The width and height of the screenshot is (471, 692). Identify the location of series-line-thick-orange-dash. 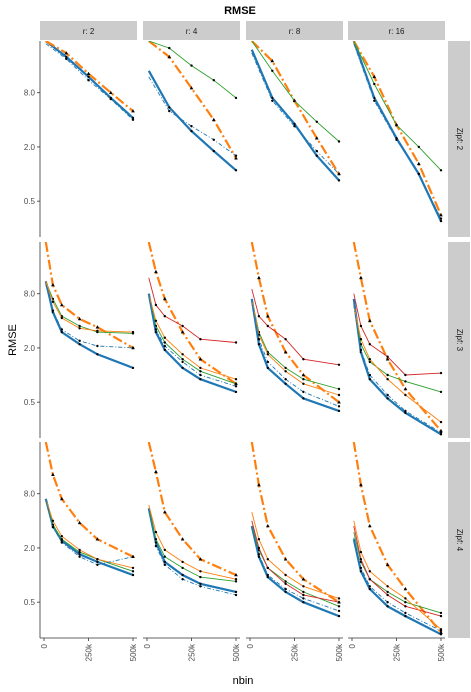
(192, 313).